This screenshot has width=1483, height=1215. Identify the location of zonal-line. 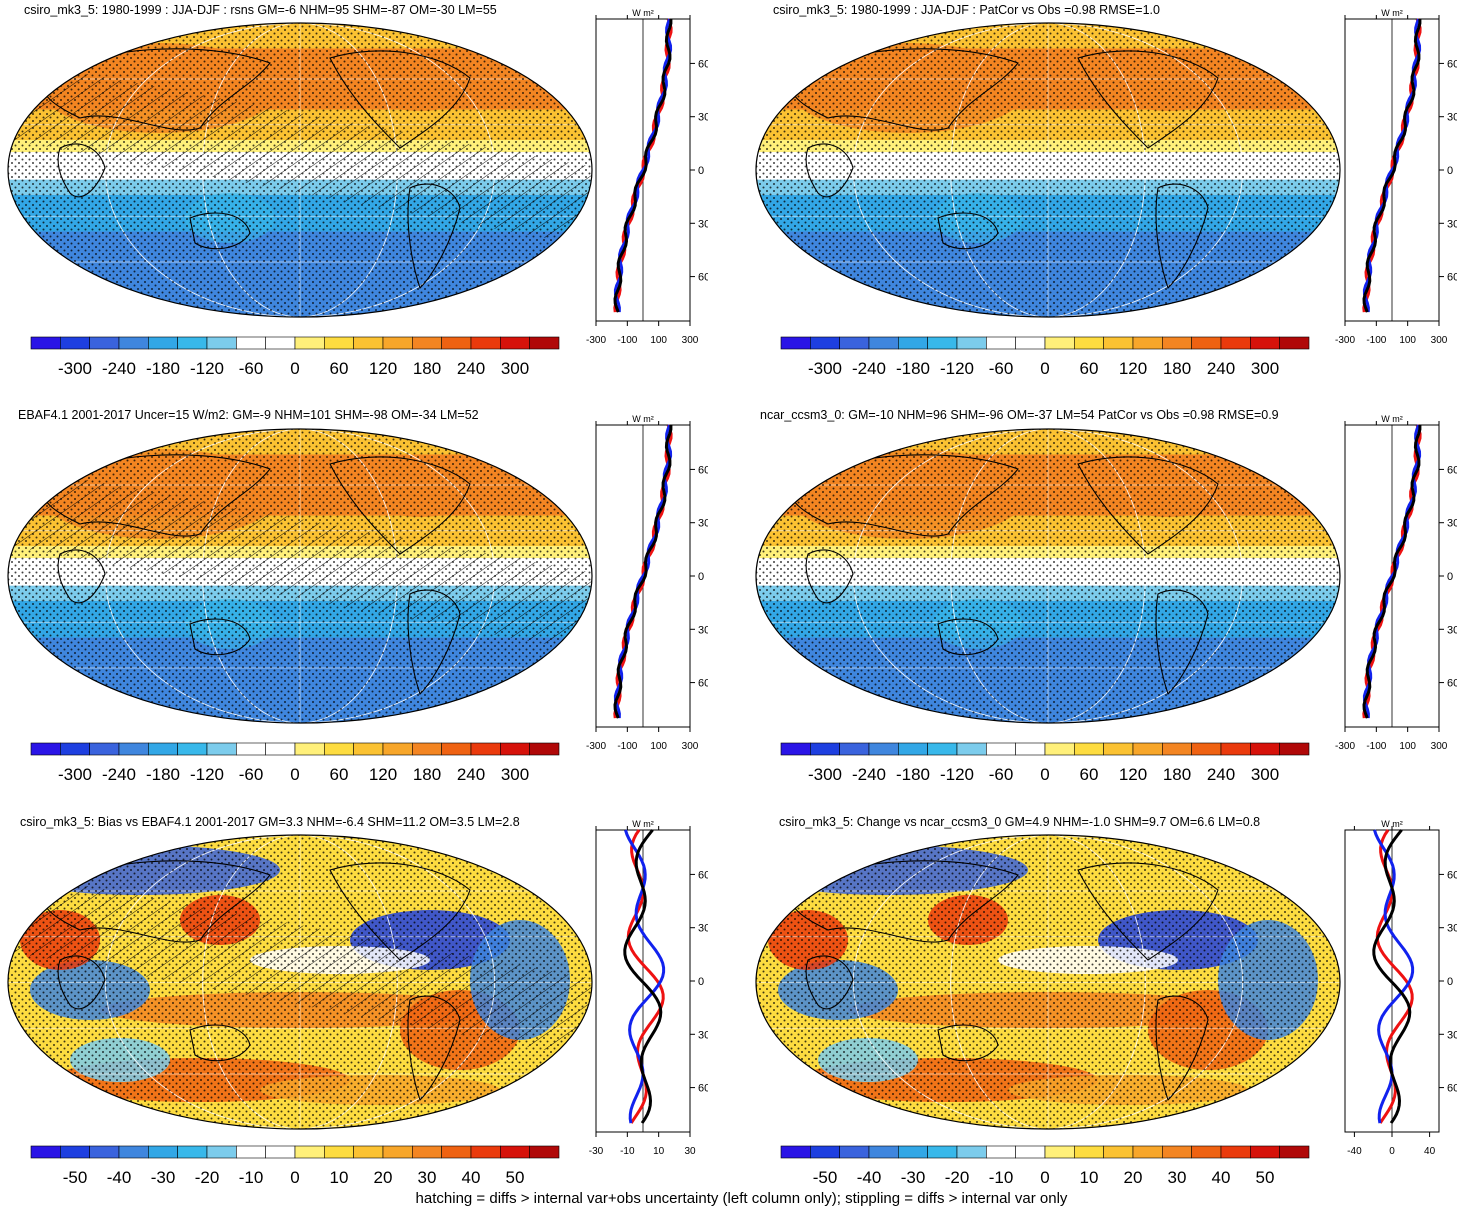
(1392, 976).